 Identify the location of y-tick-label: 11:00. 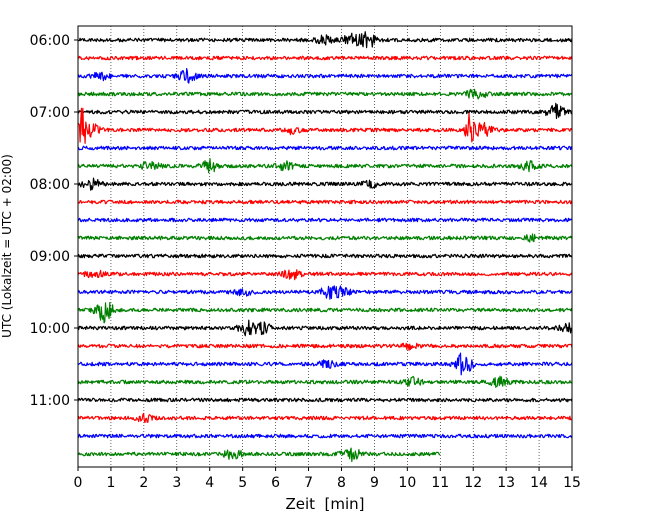
(50, 401).